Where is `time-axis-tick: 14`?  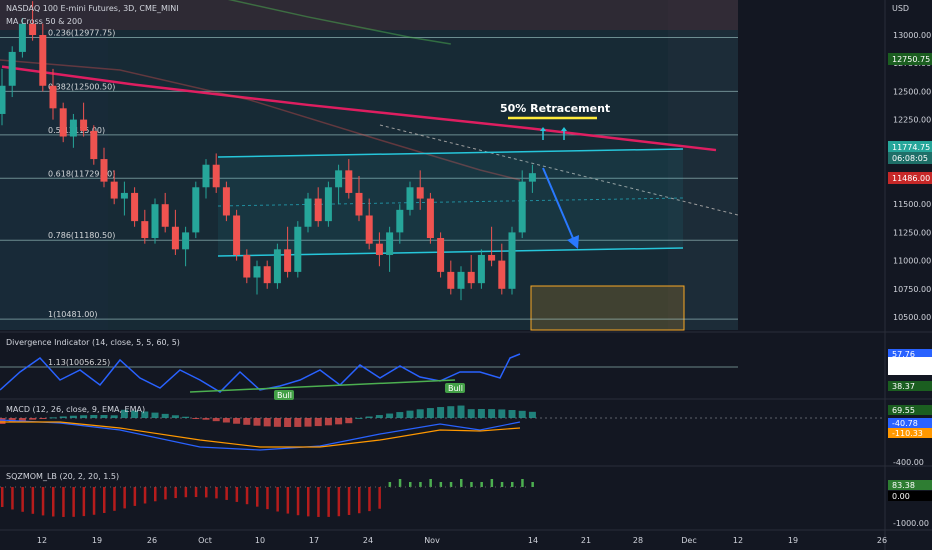
time-axis-tick: 14 is located at coordinates (533, 540).